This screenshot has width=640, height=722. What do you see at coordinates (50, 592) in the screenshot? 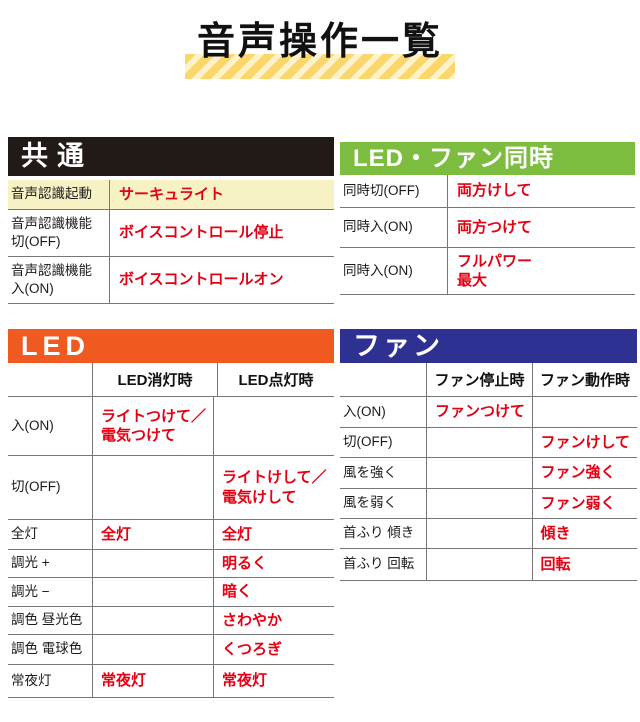
I see `command-label: 調光 −` at bounding box center [50, 592].